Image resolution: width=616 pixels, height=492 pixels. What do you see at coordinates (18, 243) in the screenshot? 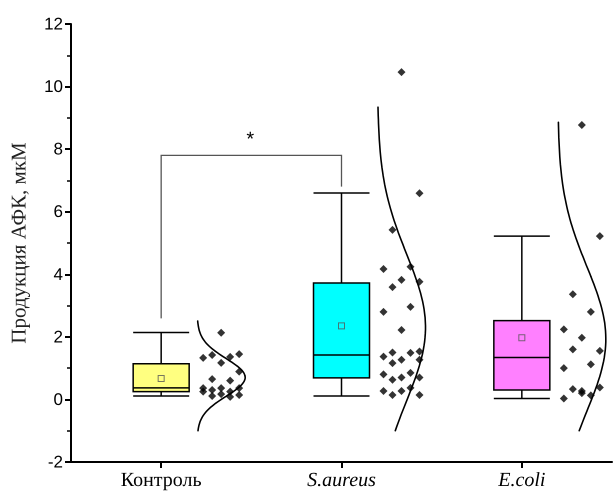
I see `y-axis-title: Продукция АФК, мкМ` at bounding box center [18, 243].